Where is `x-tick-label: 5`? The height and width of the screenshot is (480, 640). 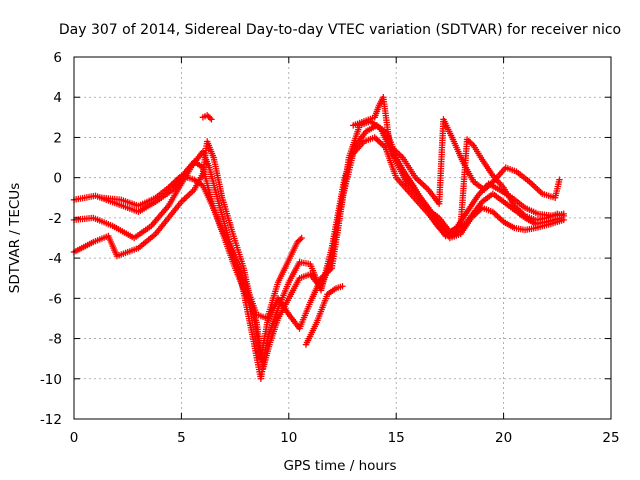 x-tick-label: 5 is located at coordinates (181, 438).